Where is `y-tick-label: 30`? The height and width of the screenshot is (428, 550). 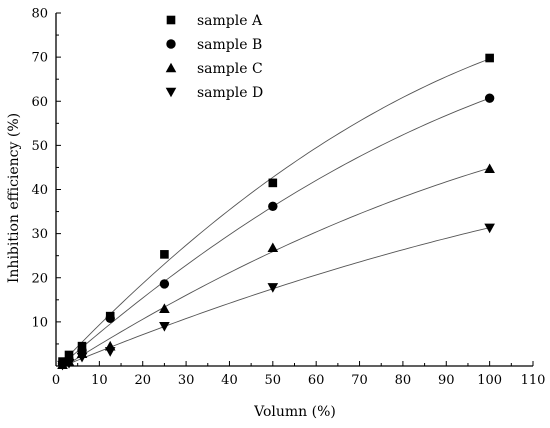
y-tick-label: 30 is located at coordinates (39, 234).